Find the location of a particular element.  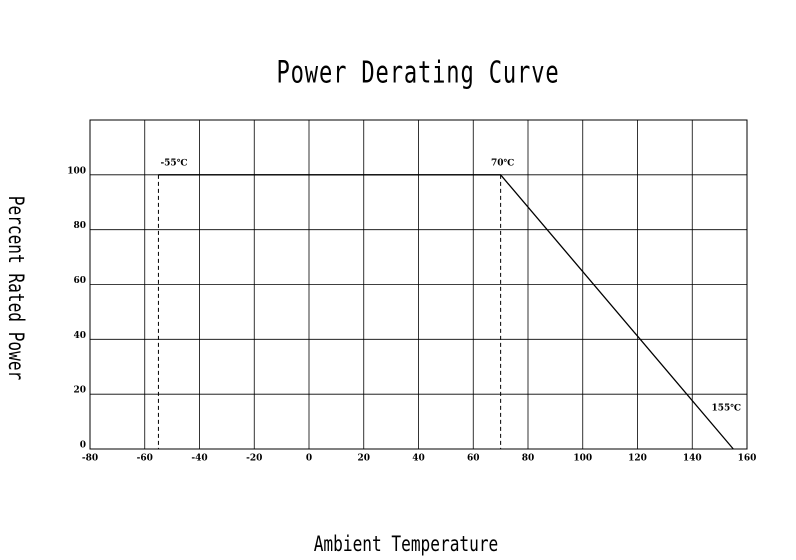

y-tick-label: 100 is located at coordinates (76, 171).